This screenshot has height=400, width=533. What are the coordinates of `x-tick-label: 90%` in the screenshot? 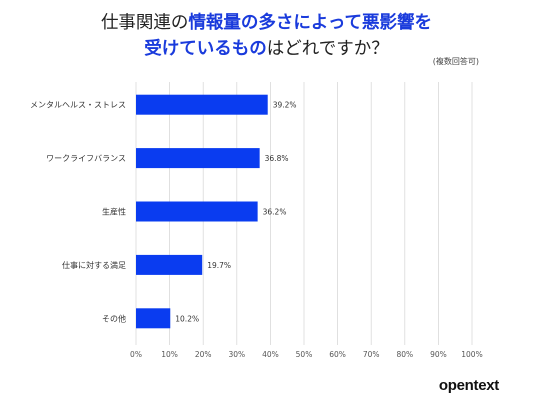 It's located at (438, 354).